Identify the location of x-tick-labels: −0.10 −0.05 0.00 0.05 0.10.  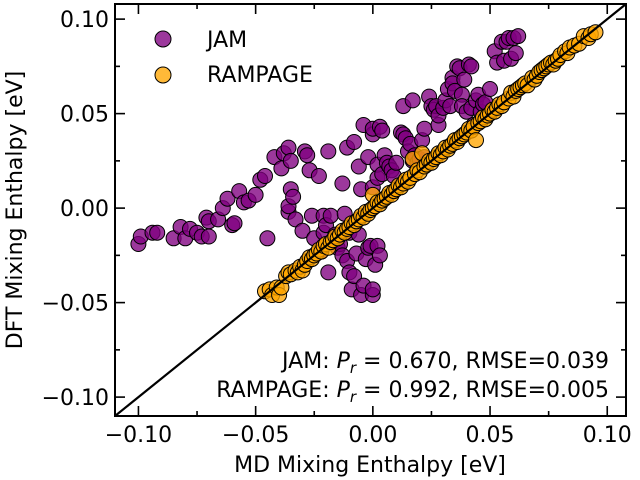
(368, 435).